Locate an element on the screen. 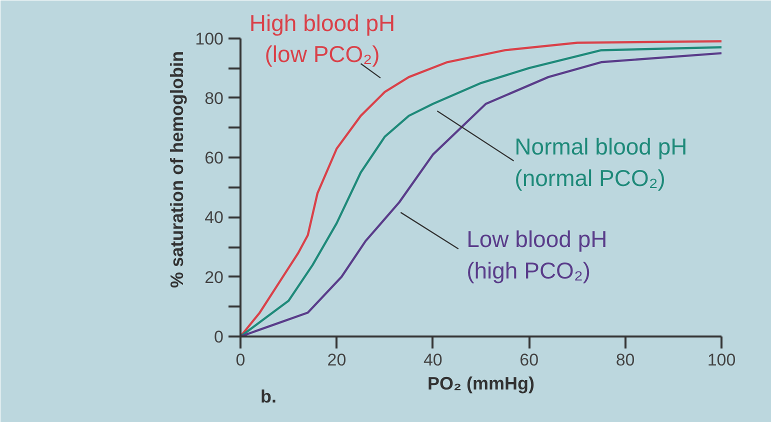  y-tick-label: 80 is located at coordinates (214, 98).